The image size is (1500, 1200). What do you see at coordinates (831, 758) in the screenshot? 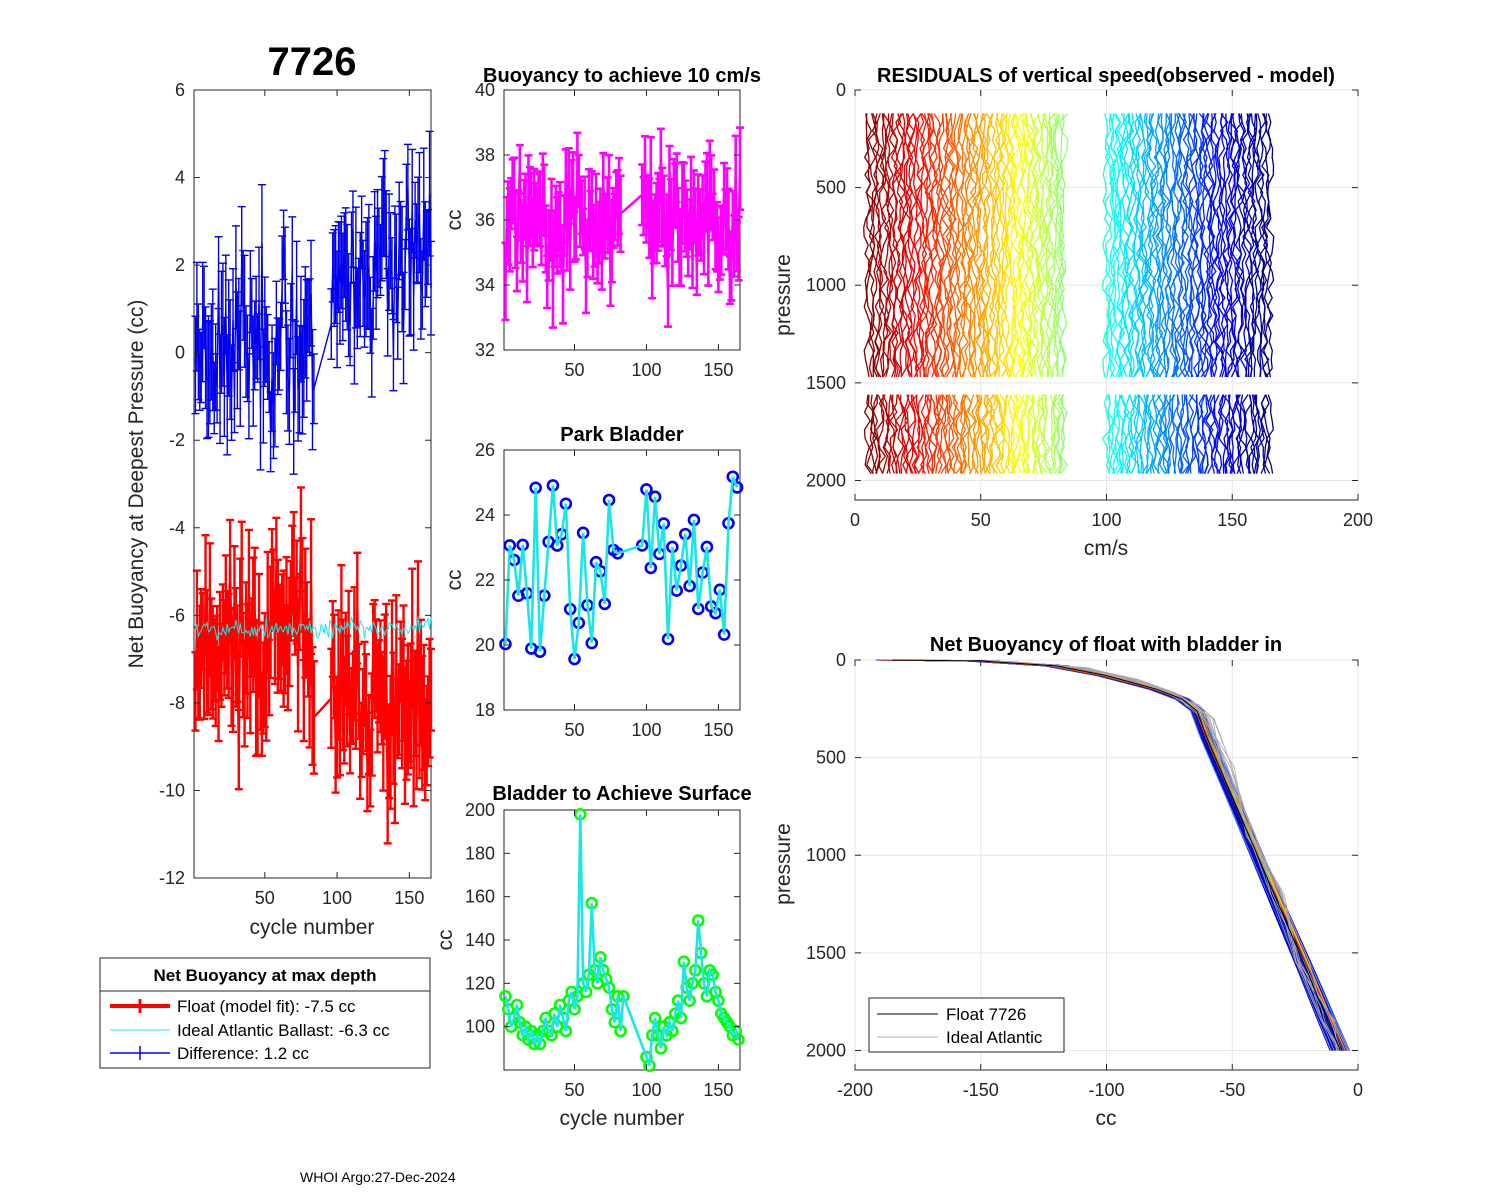
I see `net_buoyancy_bladder_in-ytick-label: 500` at bounding box center [831, 758].